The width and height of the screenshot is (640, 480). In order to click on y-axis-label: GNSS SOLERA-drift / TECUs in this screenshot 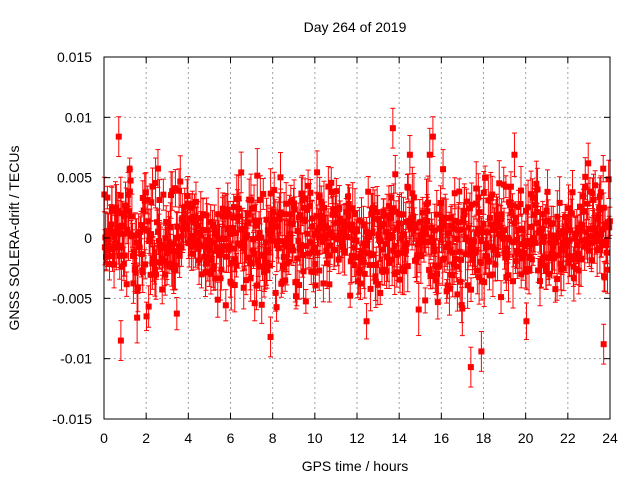, I will do `click(14, 238)`.